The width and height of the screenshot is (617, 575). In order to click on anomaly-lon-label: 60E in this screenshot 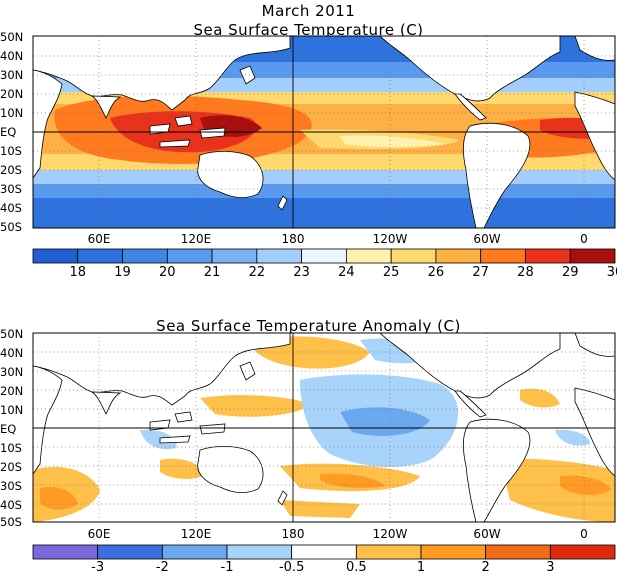, I will do `click(99, 534)`.